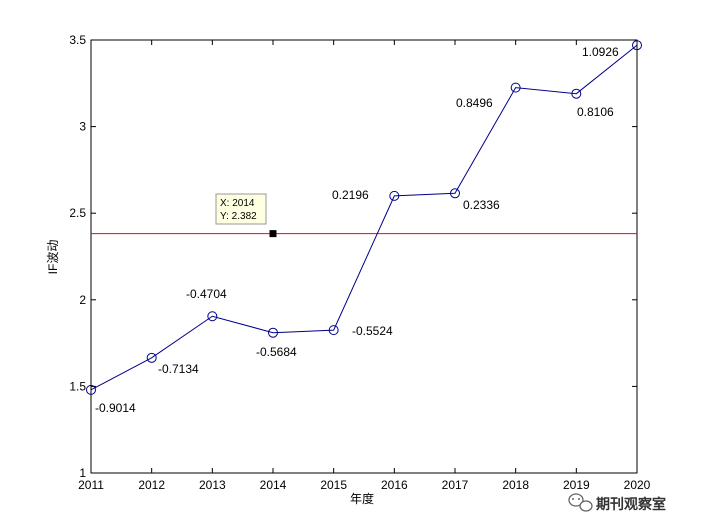  Describe the element at coordinates (474, 103) in the screenshot. I see `point-label: 0.8496` at that location.